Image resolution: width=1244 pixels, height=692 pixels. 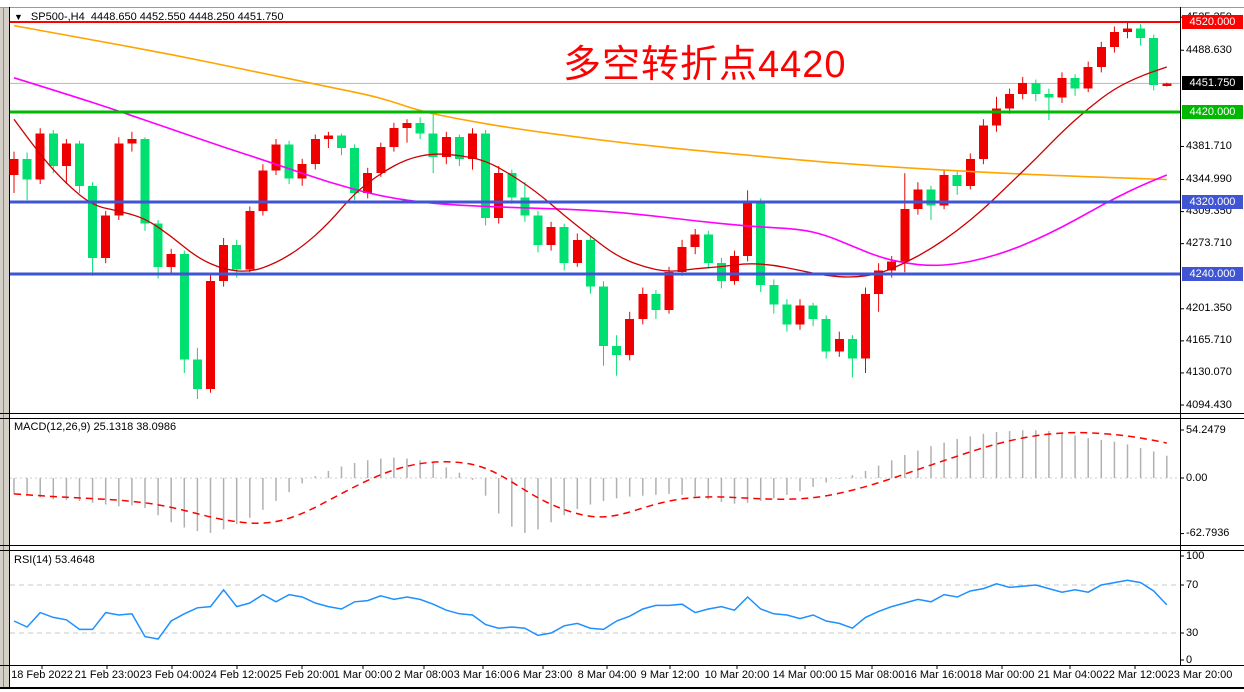 What do you see at coordinates (1212, 202) in the screenshot?
I see `price-badge: 4320.000` at bounding box center [1212, 202].